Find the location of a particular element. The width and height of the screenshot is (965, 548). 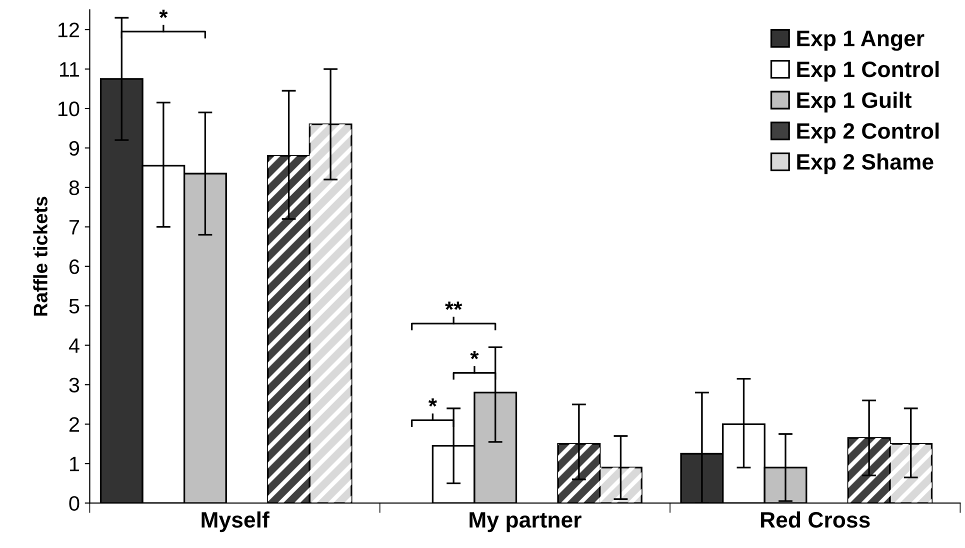

y-tick-label: 1 is located at coordinates (75, 464).